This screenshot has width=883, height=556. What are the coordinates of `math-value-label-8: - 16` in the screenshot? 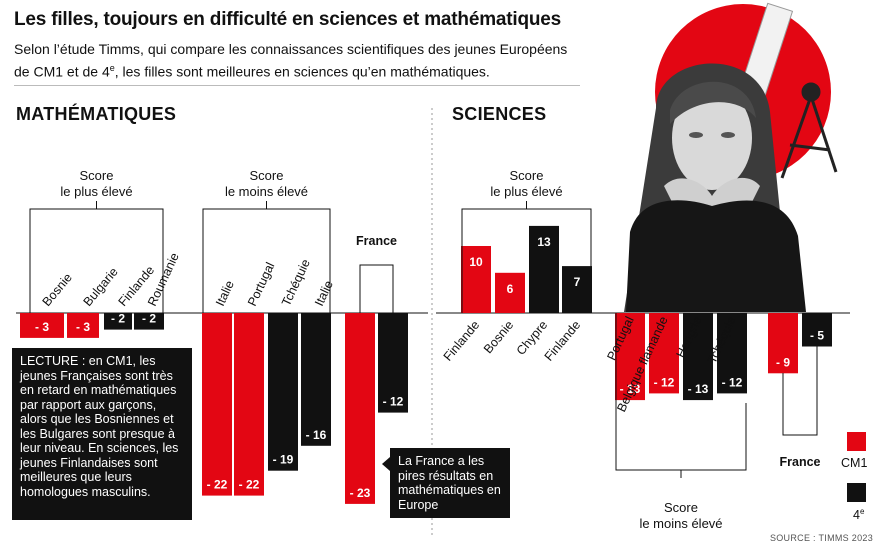 It's located at (316, 435).